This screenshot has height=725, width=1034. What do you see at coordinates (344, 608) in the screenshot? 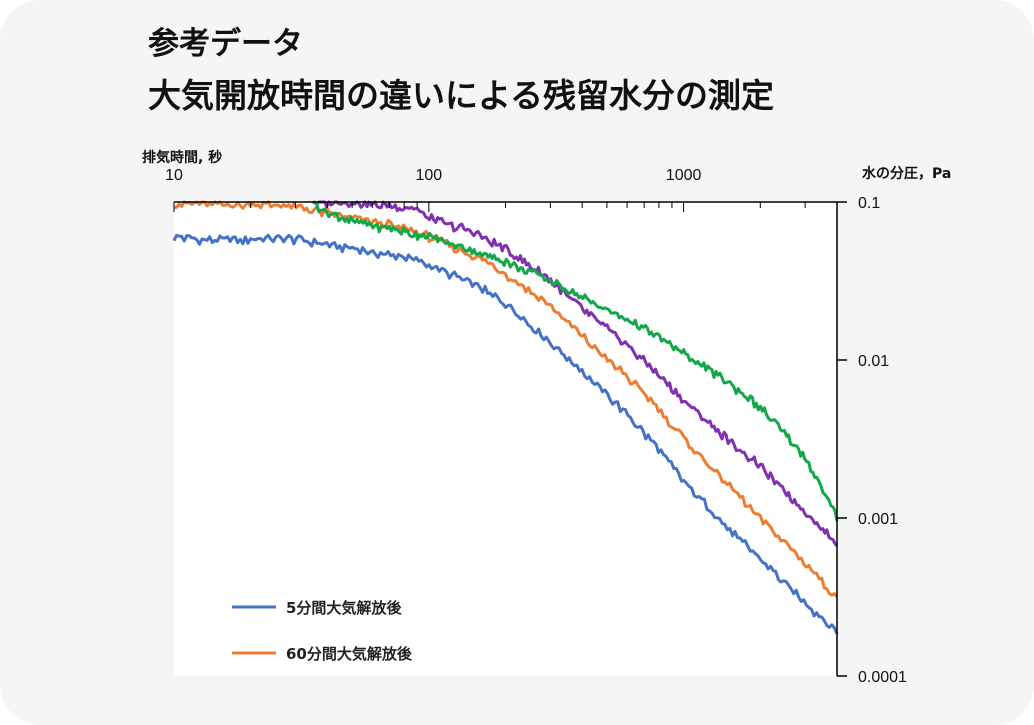
I see `legend-label-1: 5分間大気解放後` at bounding box center [344, 608].